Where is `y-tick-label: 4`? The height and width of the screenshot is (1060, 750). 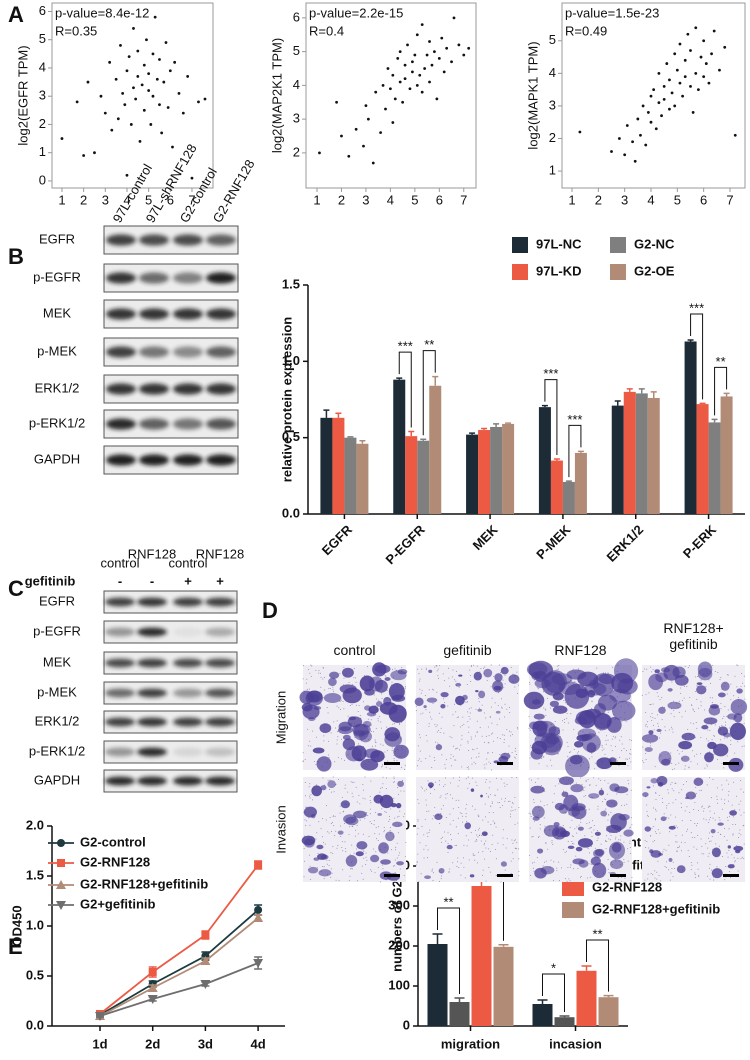 y-tick-label: 4 is located at coordinates (296, 84).